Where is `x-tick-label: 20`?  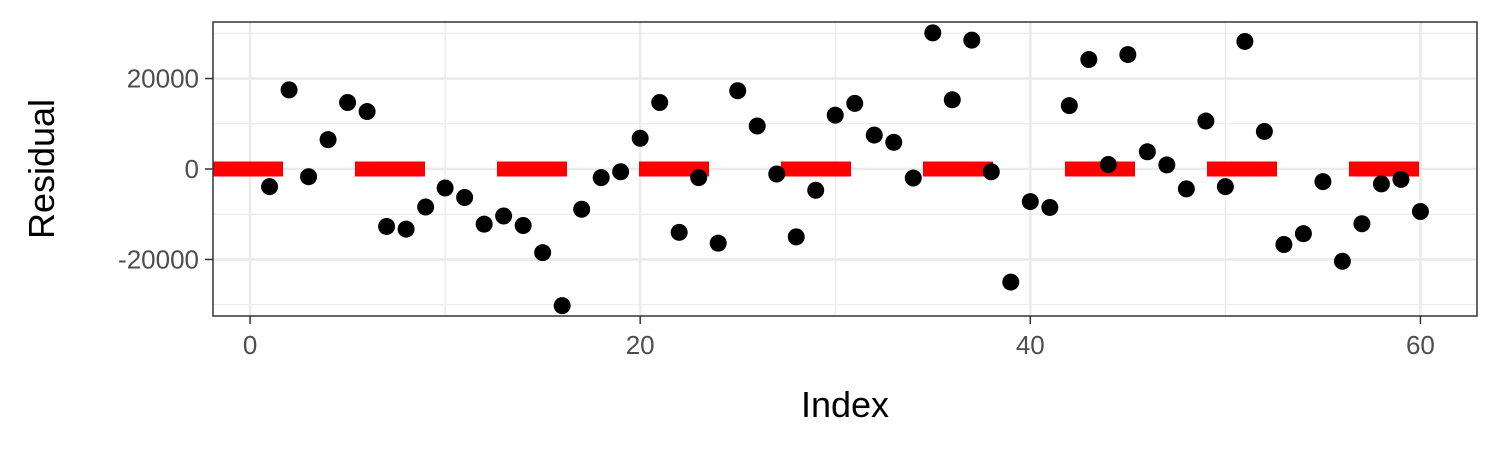
x-tick-label: 20 is located at coordinates (640, 345).